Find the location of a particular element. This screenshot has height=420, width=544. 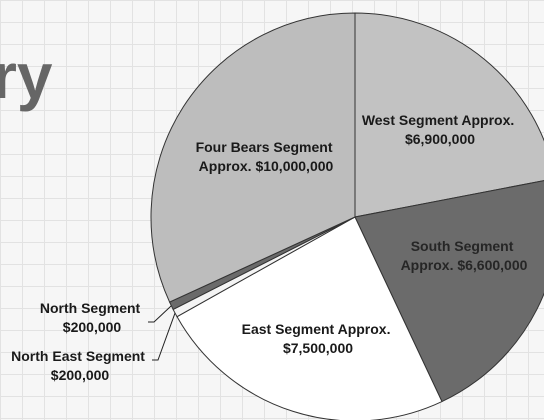

label-north-line2: $200,000 is located at coordinates (92, 327).